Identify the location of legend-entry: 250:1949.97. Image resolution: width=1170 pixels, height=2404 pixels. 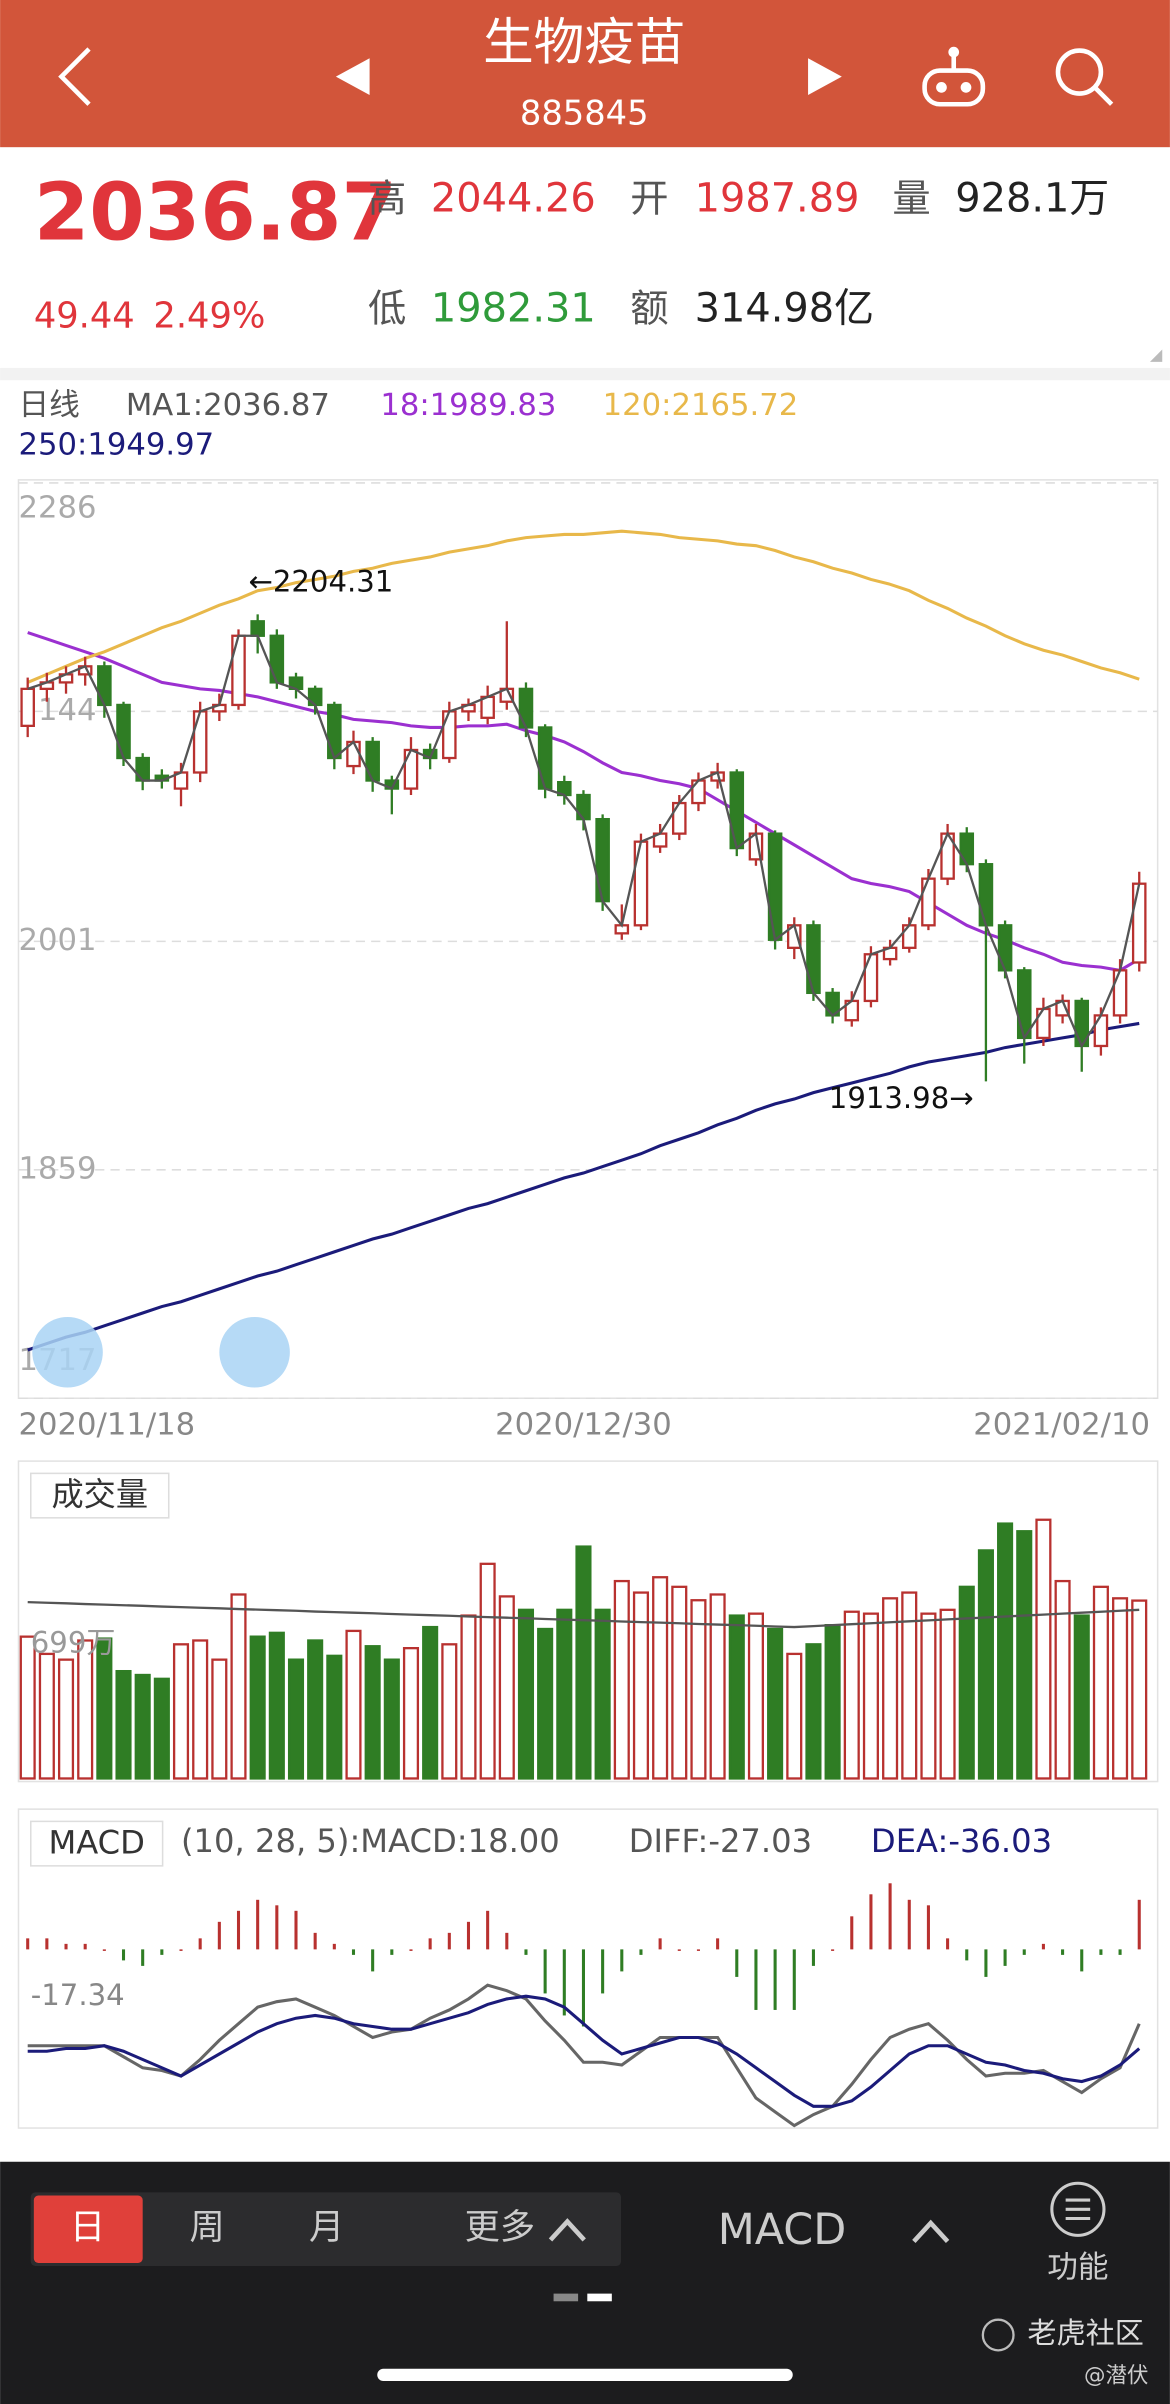
(116, 445).